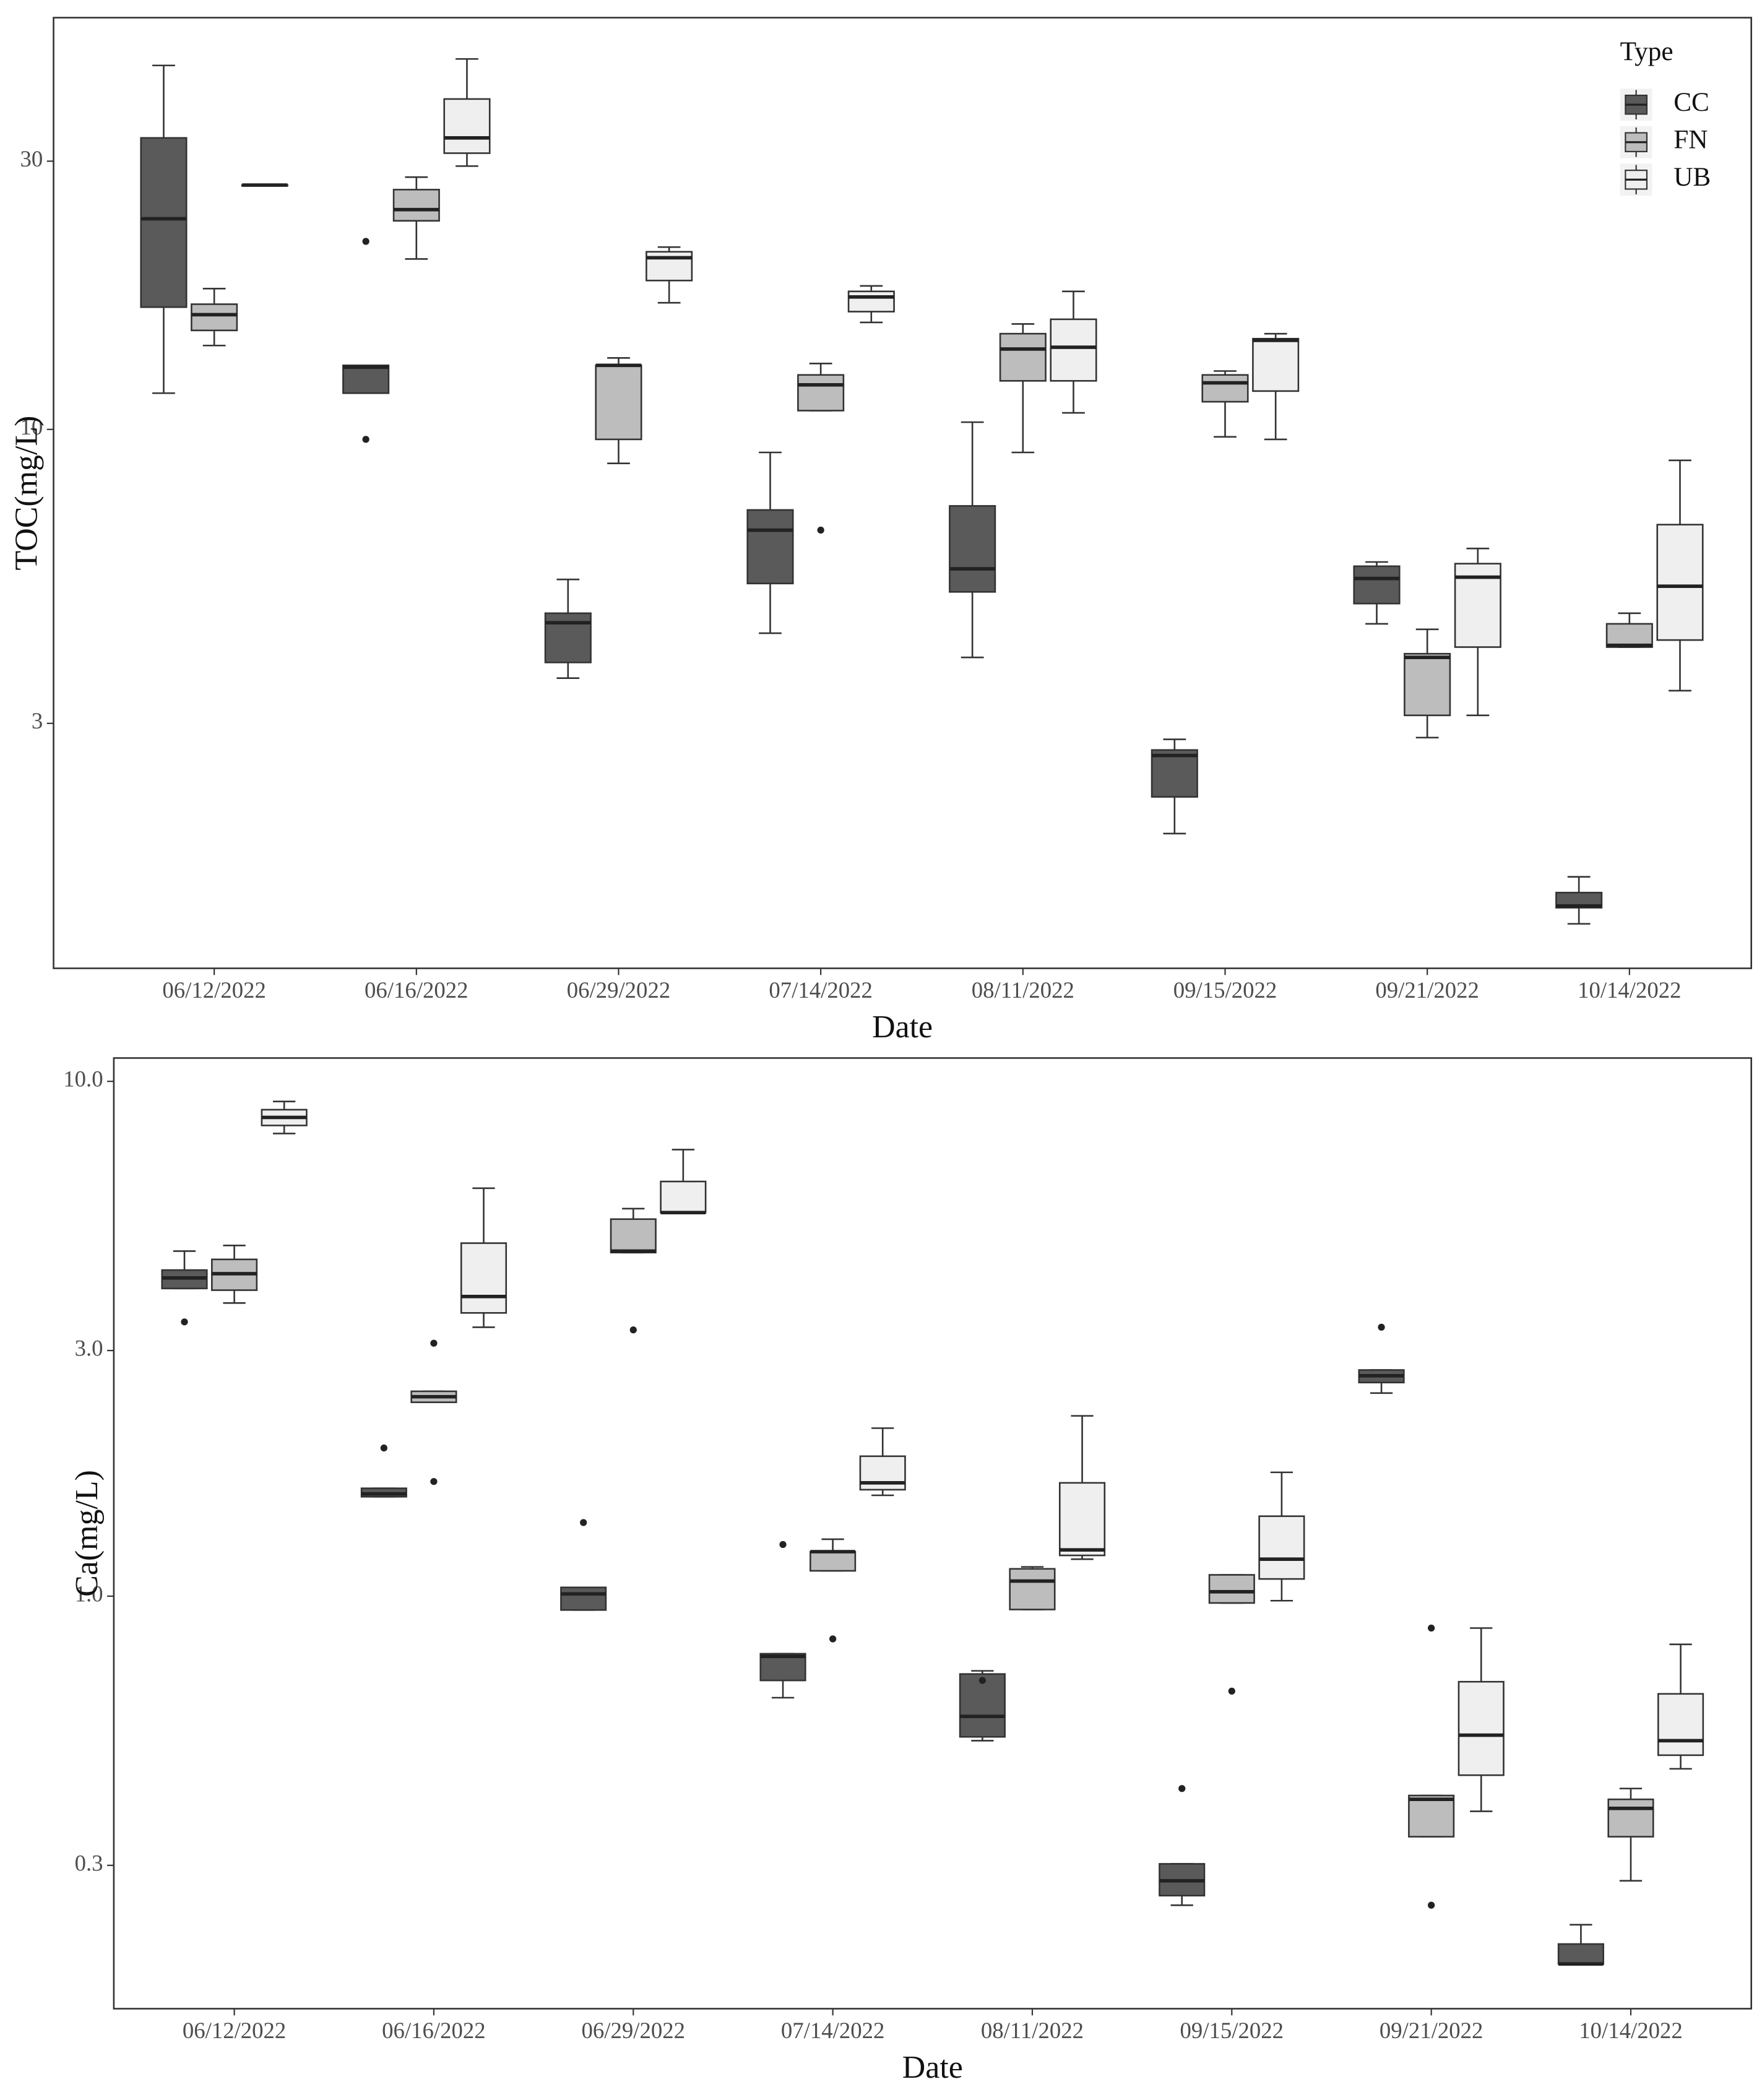 This screenshot has width=1762, height=2100. I want to click on y-tick-label: 10.0, so click(83, 1079).